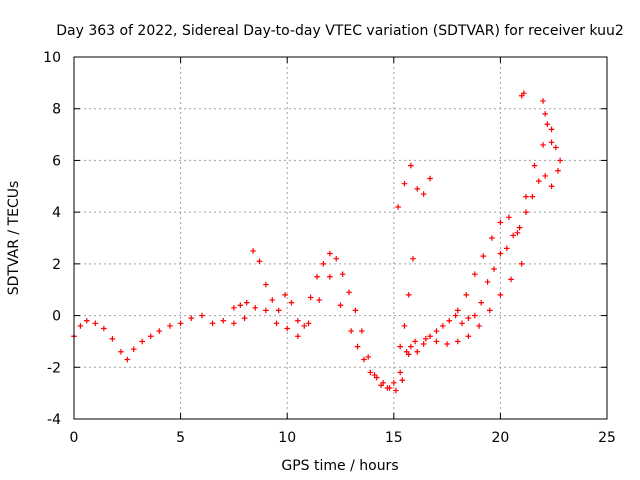 This screenshot has height=480, width=640. What do you see at coordinates (538, 120) in the screenshot?
I see `series-high-outliers` at bounding box center [538, 120].